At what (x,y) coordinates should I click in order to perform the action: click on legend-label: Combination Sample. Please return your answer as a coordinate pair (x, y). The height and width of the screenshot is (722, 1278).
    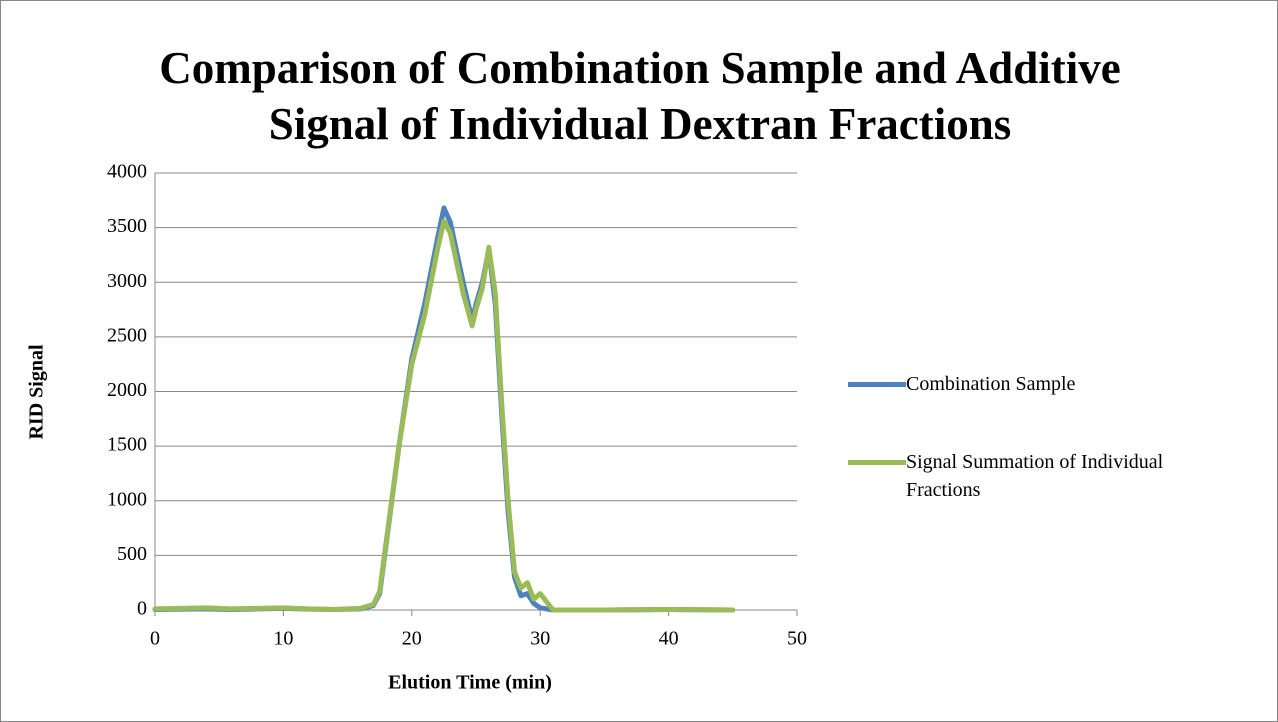
    Looking at the image, I should click on (991, 384).